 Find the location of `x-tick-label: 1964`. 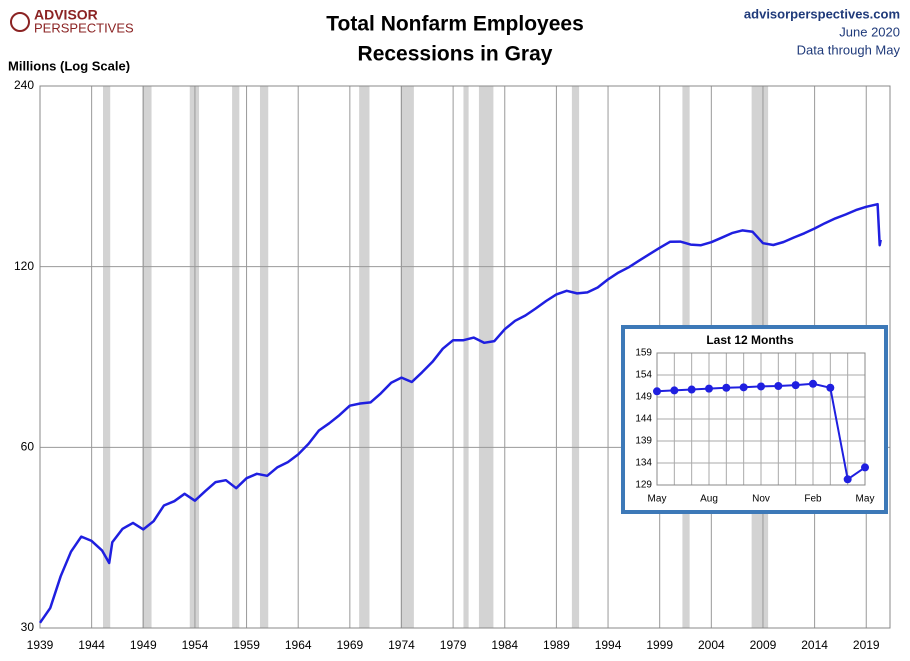

x-tick-label: 1964 is located at coordinates (298, 645).